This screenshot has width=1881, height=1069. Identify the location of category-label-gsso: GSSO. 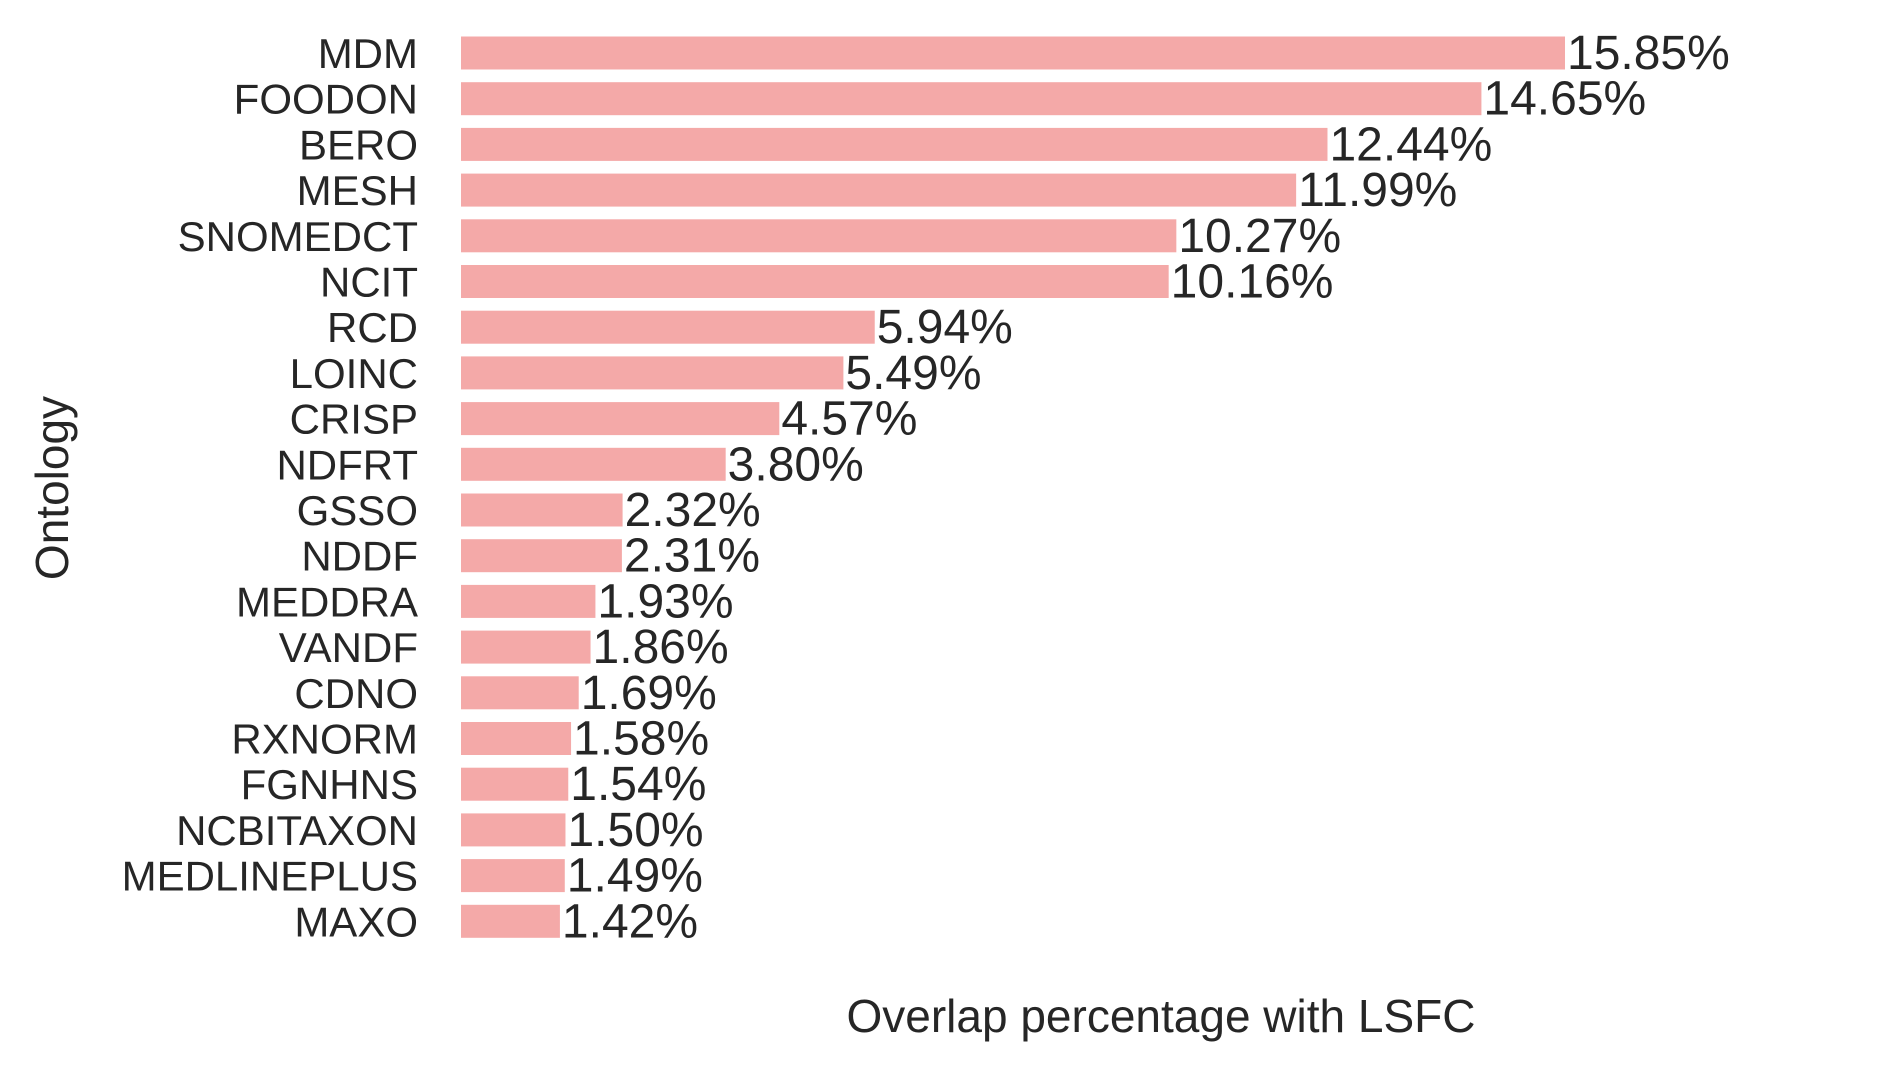
(357, 510).